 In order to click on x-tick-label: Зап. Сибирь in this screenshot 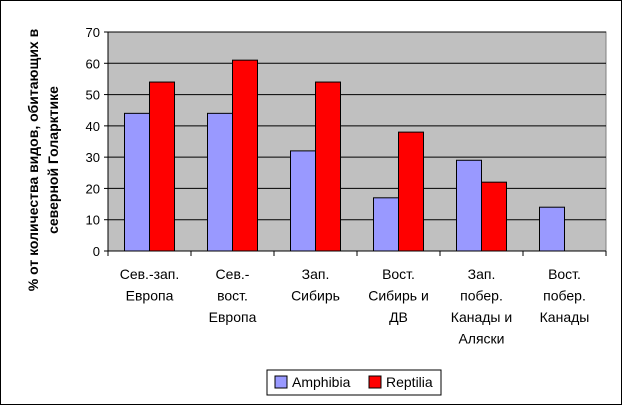, I will do `click(315, 285)`.